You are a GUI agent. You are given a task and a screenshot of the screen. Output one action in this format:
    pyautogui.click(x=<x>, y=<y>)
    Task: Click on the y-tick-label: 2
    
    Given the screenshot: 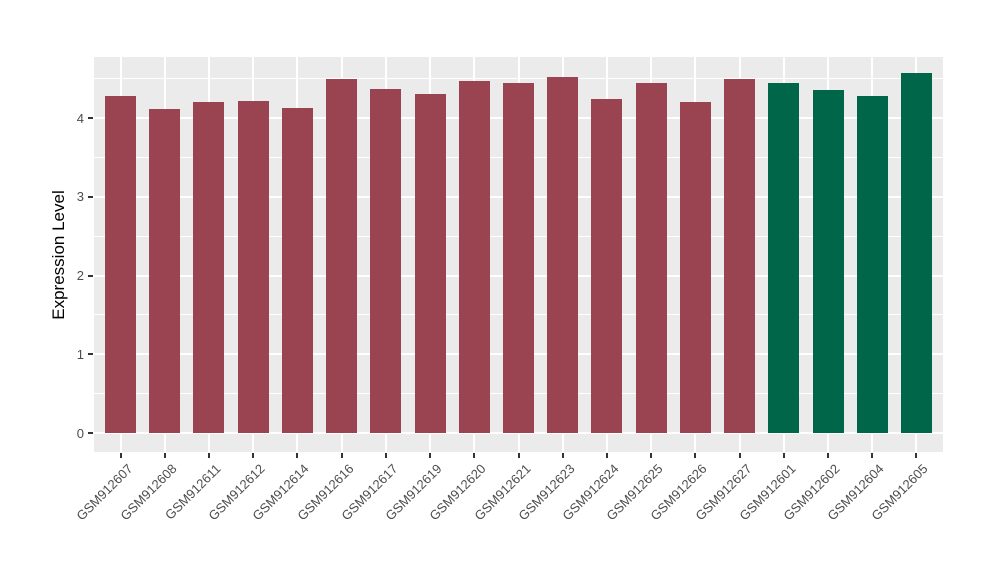 What is the action you would take?
    pyautogui.click(x=80, y=275)
    